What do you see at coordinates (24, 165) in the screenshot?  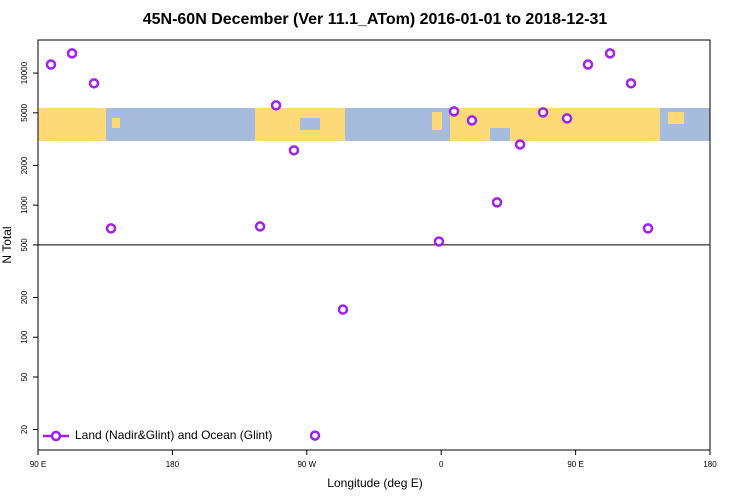 I see `y-tick-label: 2000` at bounding box center [24, 165].